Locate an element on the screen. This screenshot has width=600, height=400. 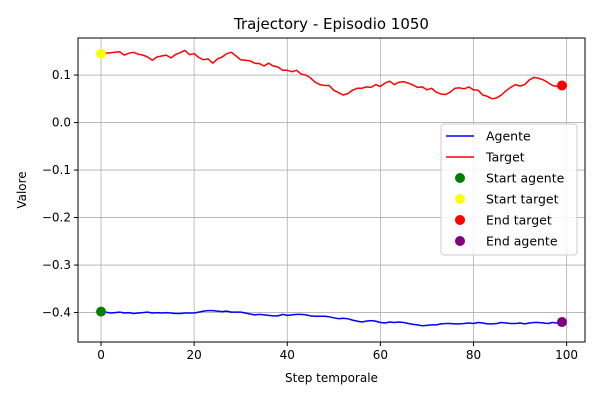
x-tick-label: 80 is located at coordinates (473, 355).